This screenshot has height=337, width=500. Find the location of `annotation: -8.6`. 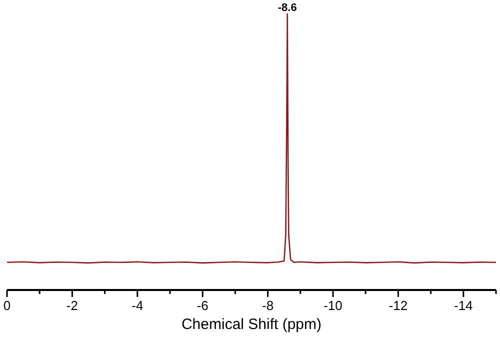

annotation: -8.6 is located at coordinates (287, 8).